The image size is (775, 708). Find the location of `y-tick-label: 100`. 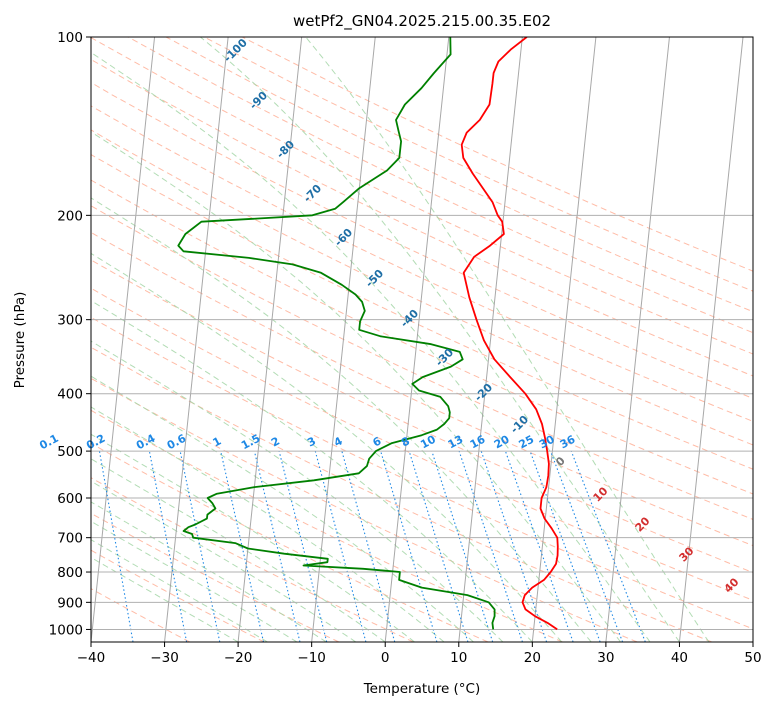

y-tick-label: 100 is located at coordinates (70, 38).